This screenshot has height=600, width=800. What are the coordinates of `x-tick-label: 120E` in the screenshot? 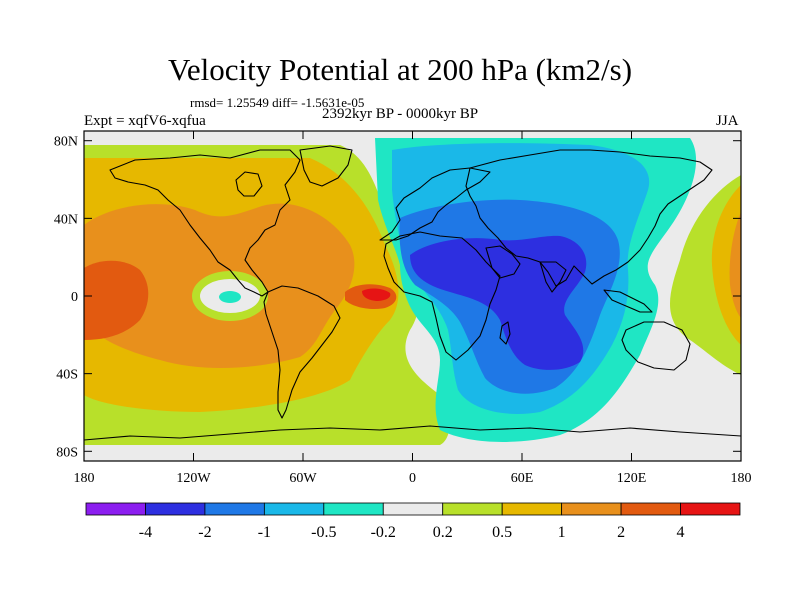 It's located at (632, 478).